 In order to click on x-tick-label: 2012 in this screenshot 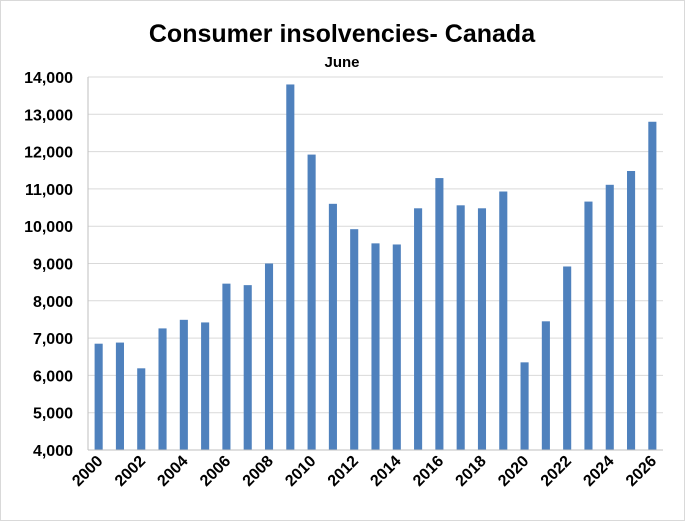, I will do `click(343, 471)`.